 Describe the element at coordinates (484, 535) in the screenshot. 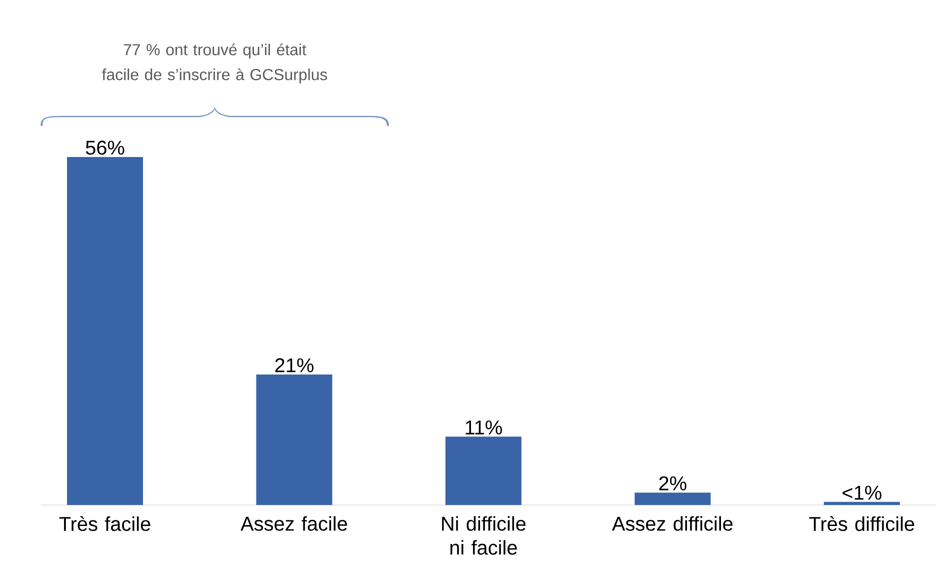

I see `x-tick-label: Ni difficile ni facile` at that location.